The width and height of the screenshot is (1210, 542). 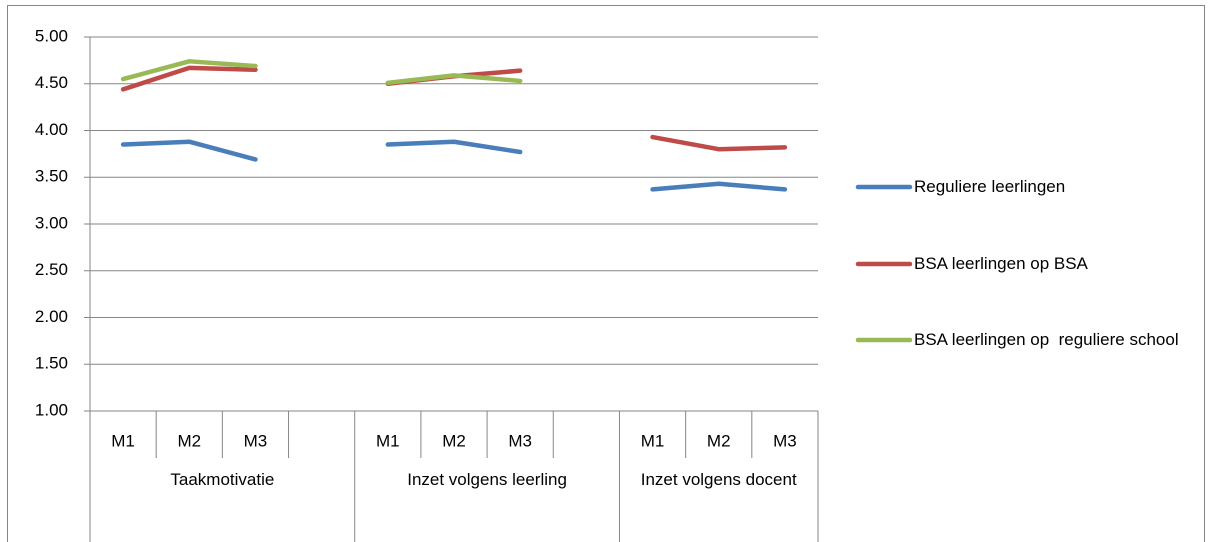 What do you see at coordinates (718, 479) in the screenshot?
I see `group-label: Inzet volgens docent` at bounding box center [718, 479].